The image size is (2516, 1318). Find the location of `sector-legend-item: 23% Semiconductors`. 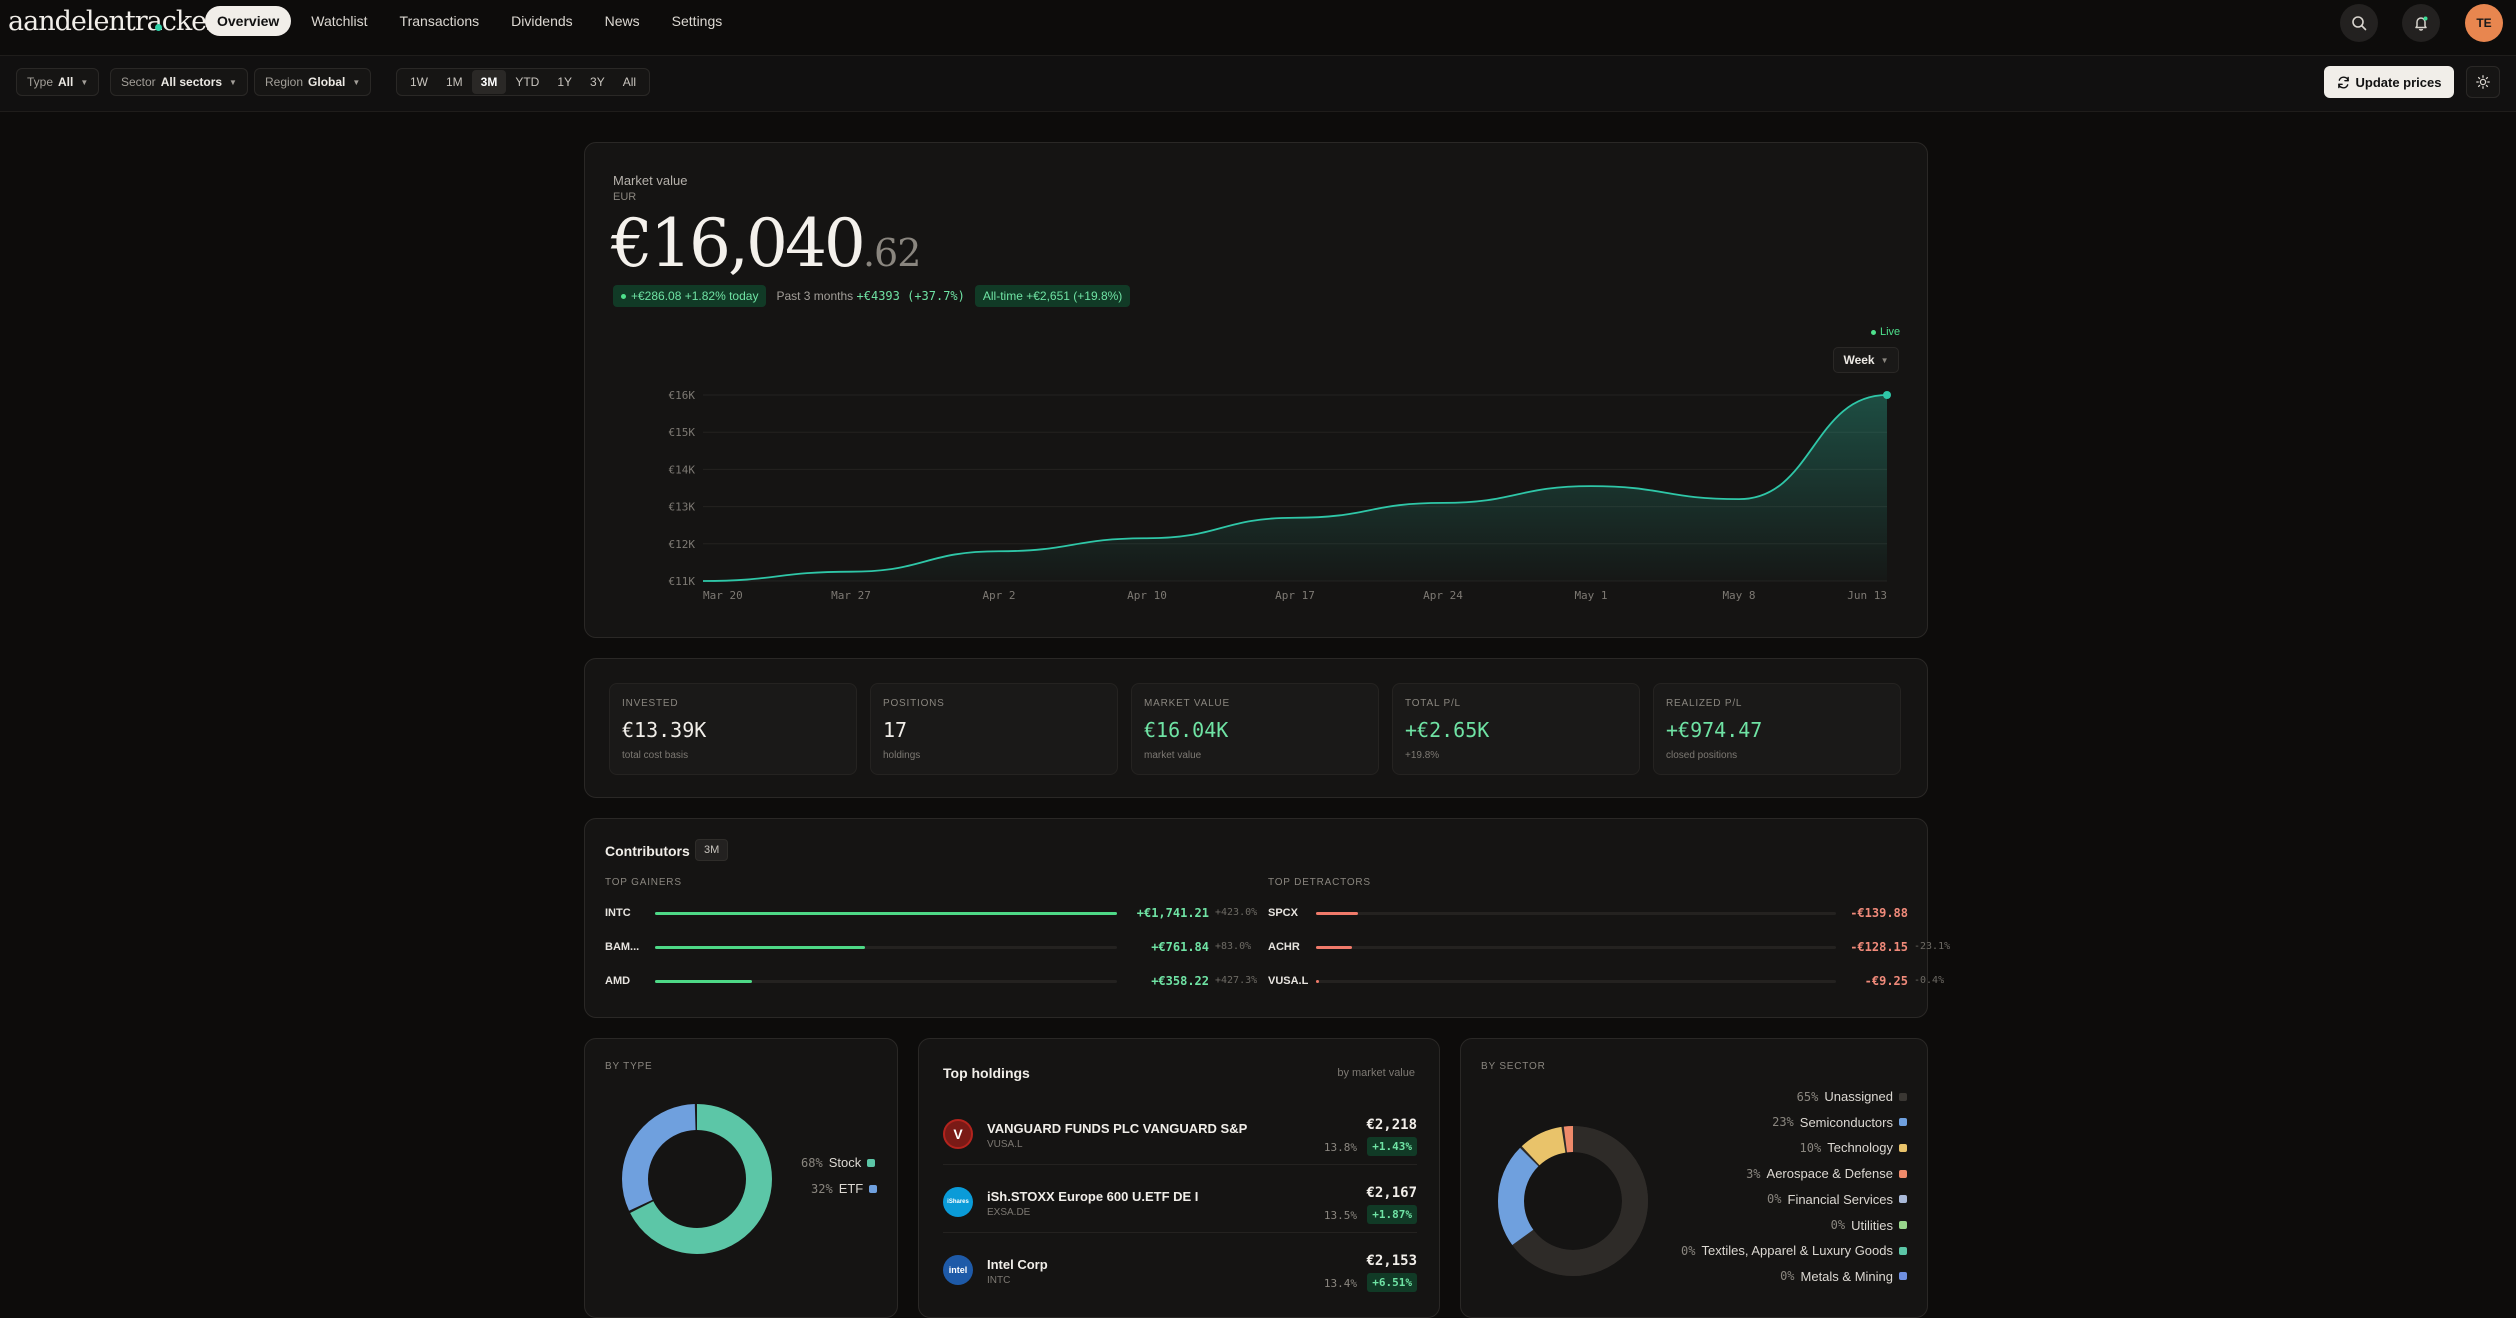

sector-legend-item: 23% Semiconductors is located at coordinates (1839, 1122).